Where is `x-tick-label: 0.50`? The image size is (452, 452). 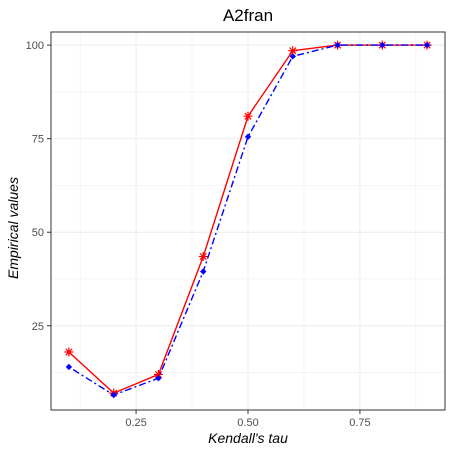
x-tick-label: 0.50 is located at coordinates (247, 423).